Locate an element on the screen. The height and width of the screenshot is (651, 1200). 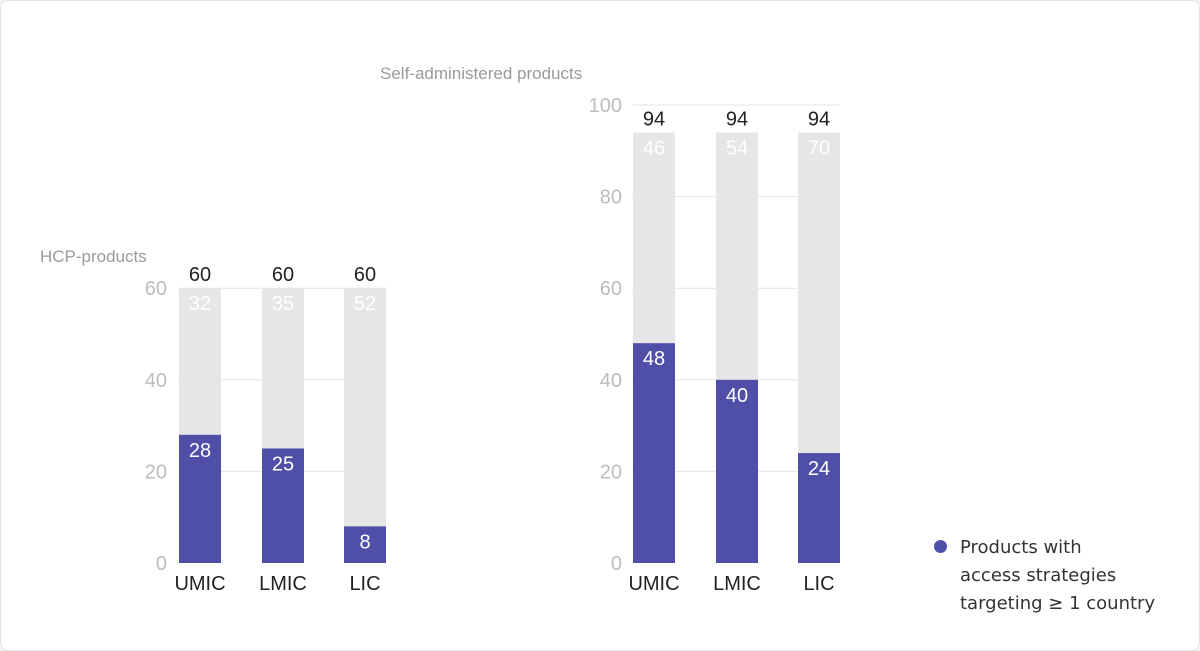
bar-value-label: 40 is located at coordinates (737, 396).